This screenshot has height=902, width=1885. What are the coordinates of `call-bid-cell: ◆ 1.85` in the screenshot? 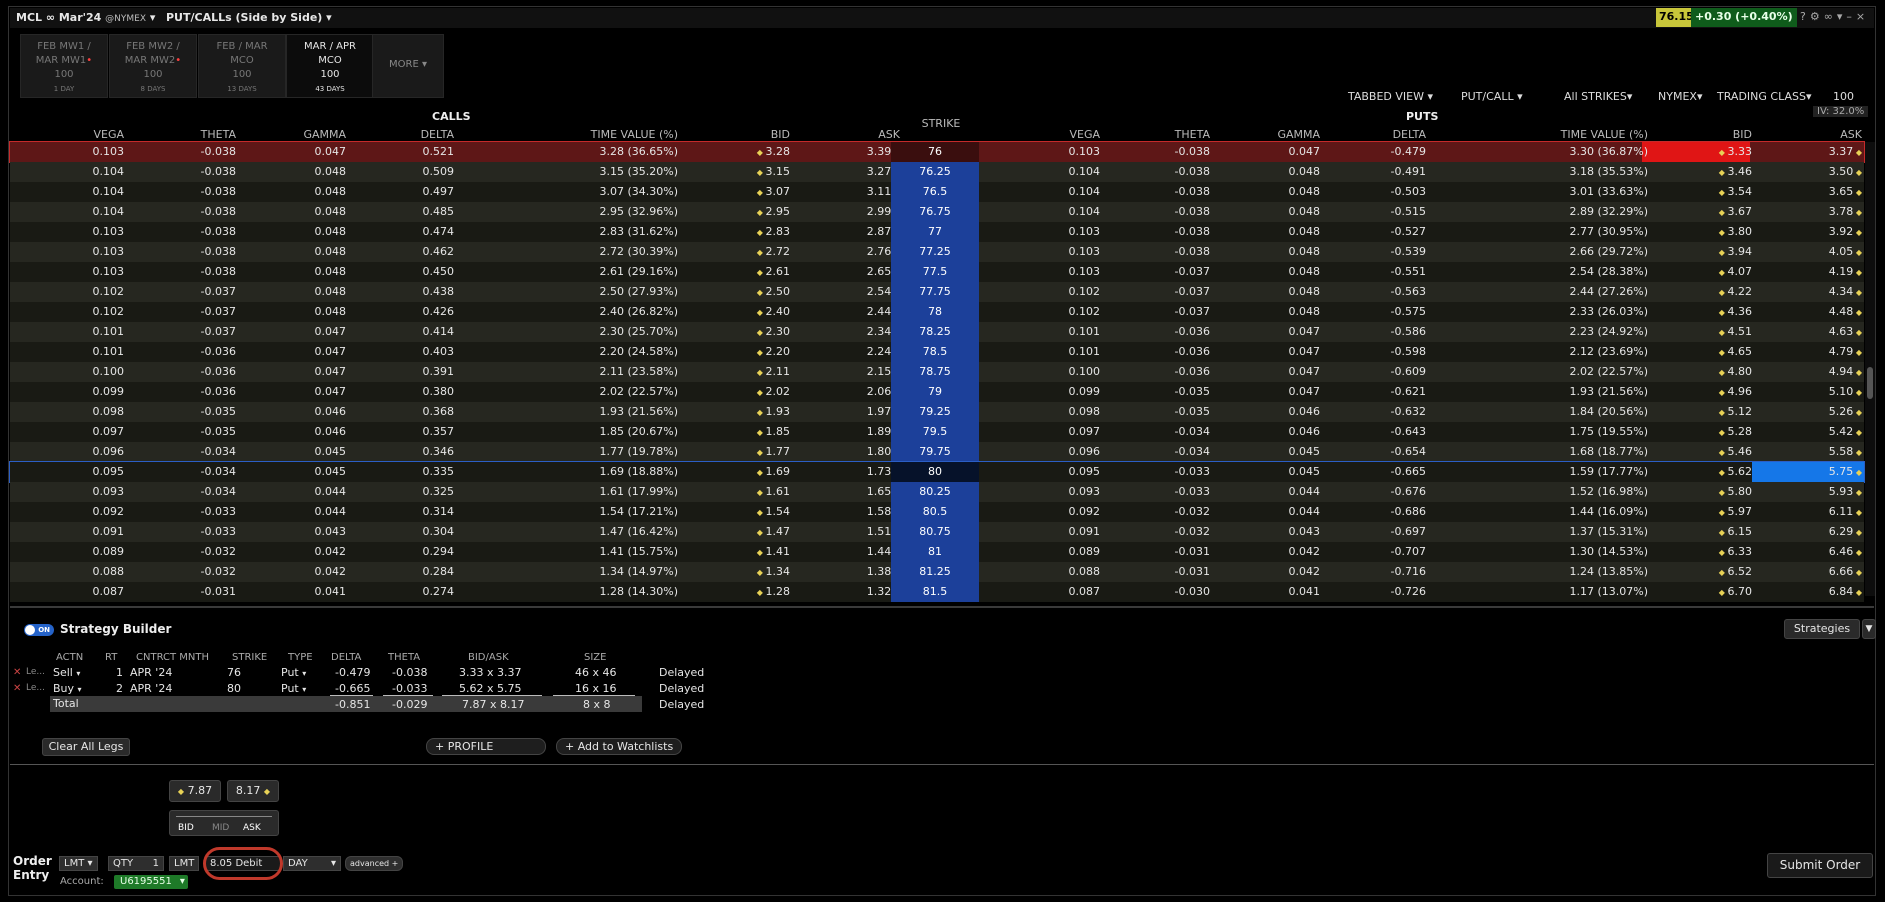 It's located at (773, 431).